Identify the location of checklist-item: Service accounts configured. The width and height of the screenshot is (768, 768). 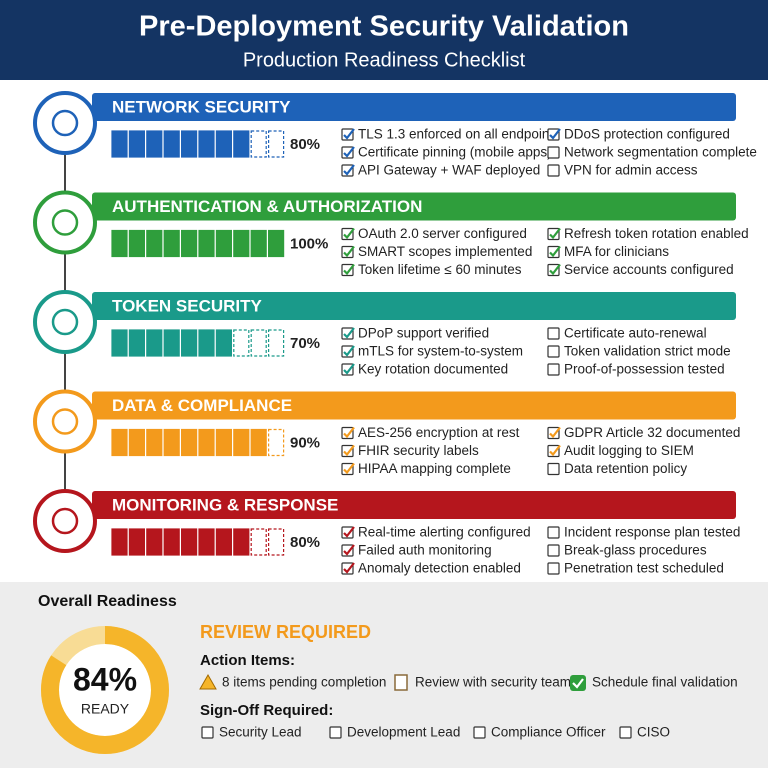
(649, 269).